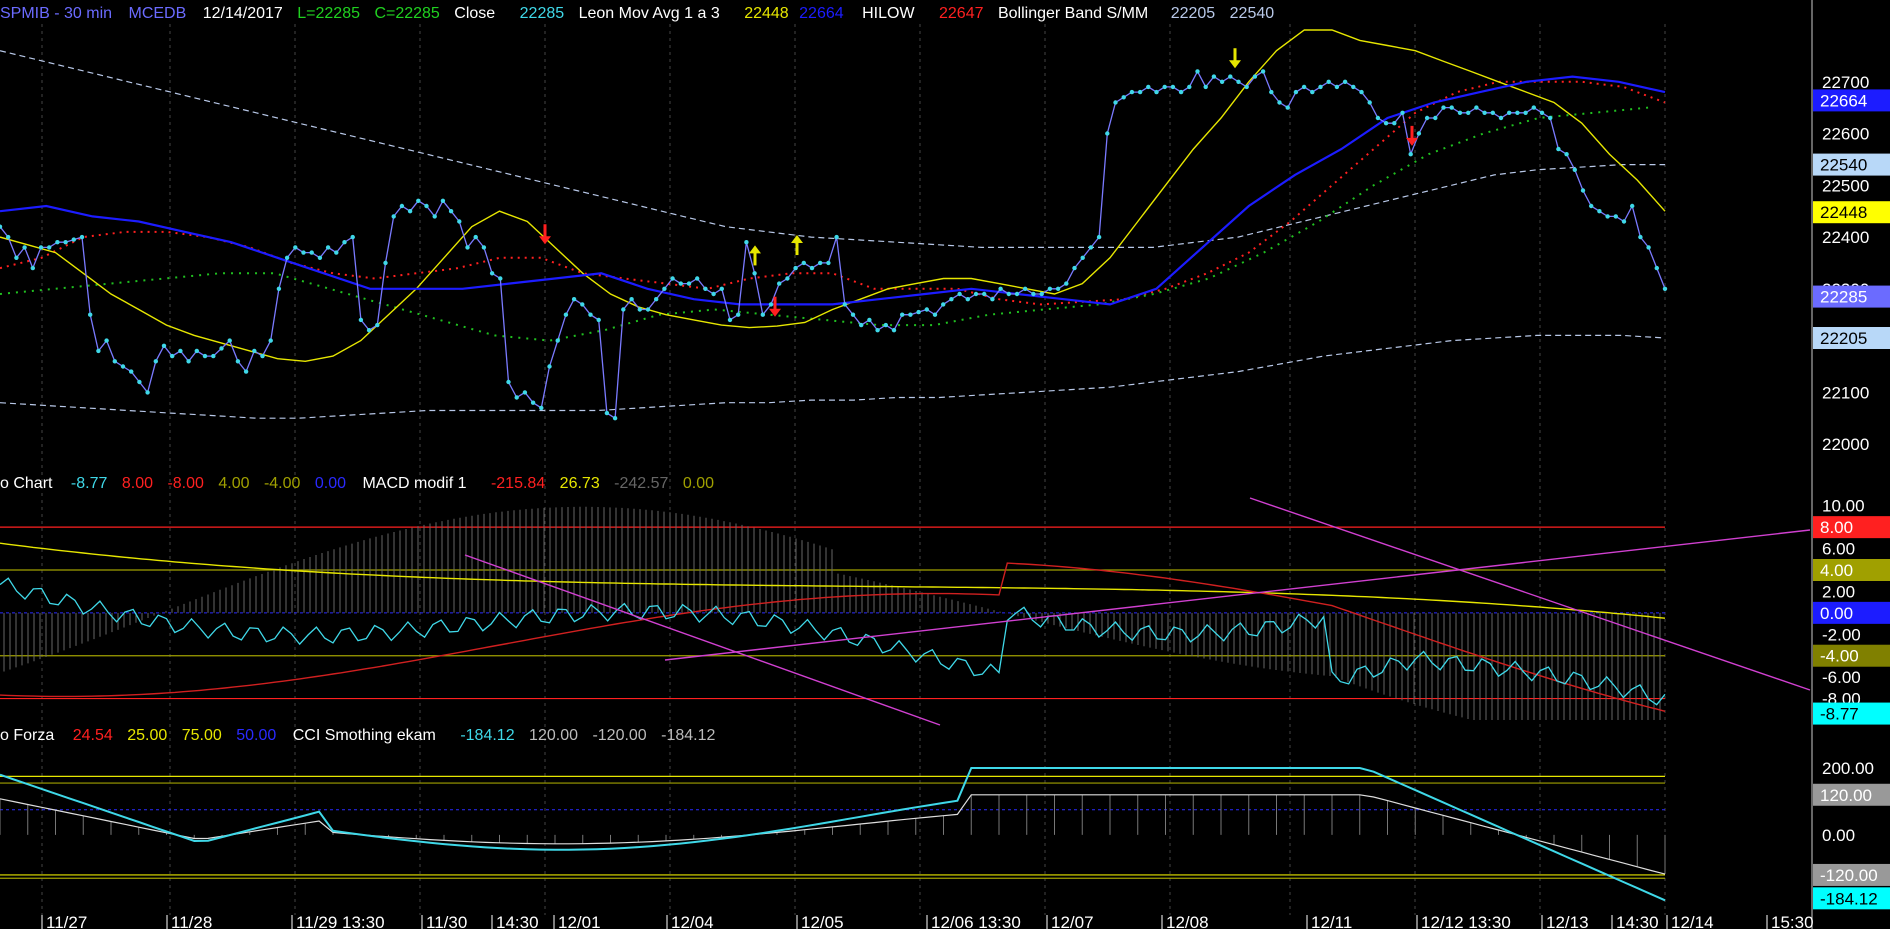 This screenshot has height=929, width=1890. What do you see at coordinates (1845, 134) in the screenshot?
I see `y-tick-label: 22600` at bounding box center [1845, 134].